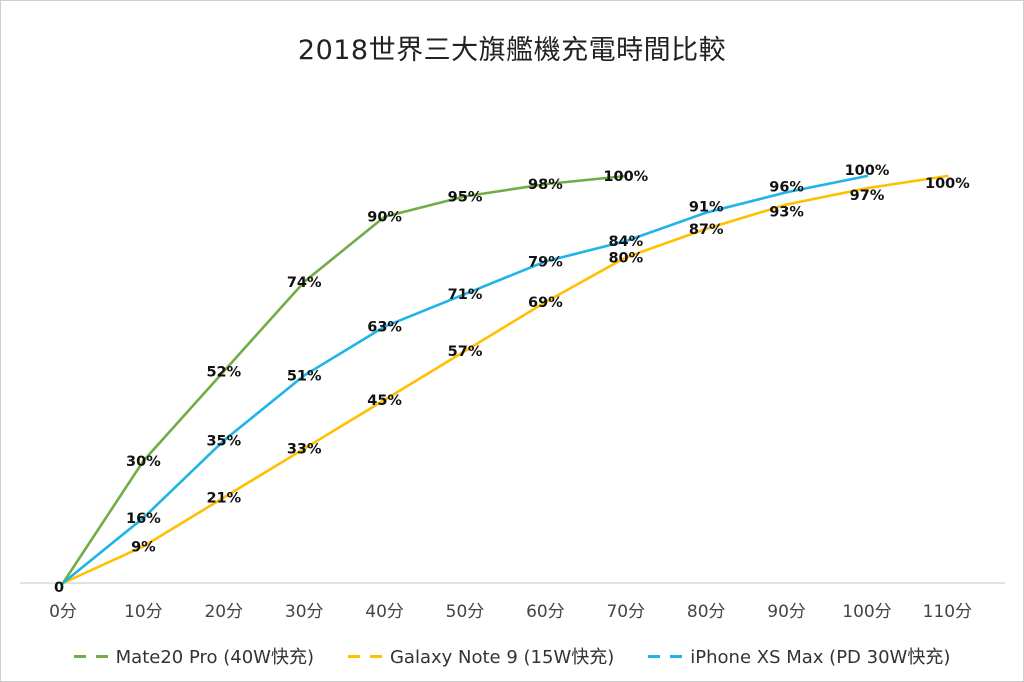 Image resolution: width=1024 pixels, height=682 pixels. What do you see at coordinates (706, 612) in the screenshot?
I see `x-tick-label: 80分` at bounding box center [706, 612].